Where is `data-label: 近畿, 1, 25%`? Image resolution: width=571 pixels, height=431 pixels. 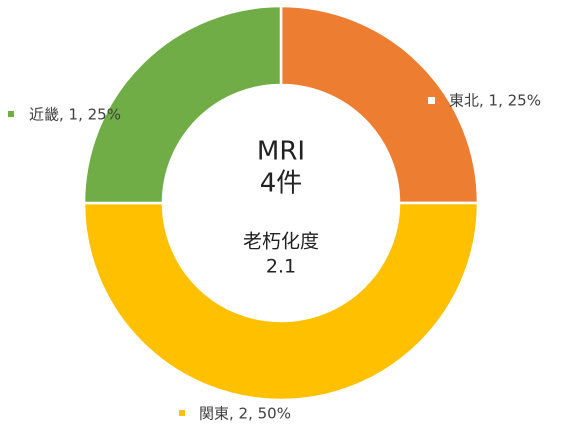 data-label: 近畿, 1, 25% is located at coordinates (75, 115).